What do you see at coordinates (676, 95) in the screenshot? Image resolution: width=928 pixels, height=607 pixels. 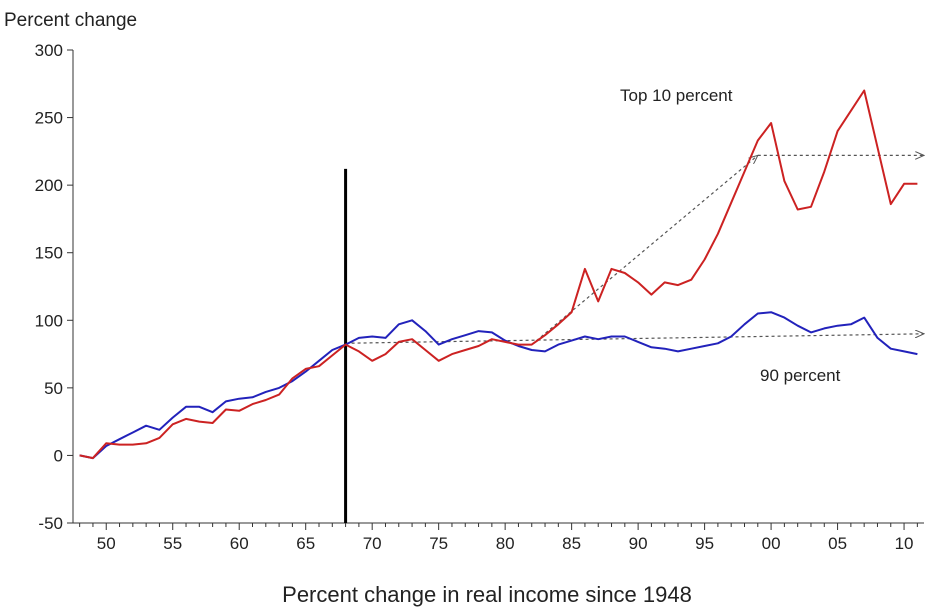 I see `series-label-top-10-percent: Top 10 percent` at bounding box center [676, 95].